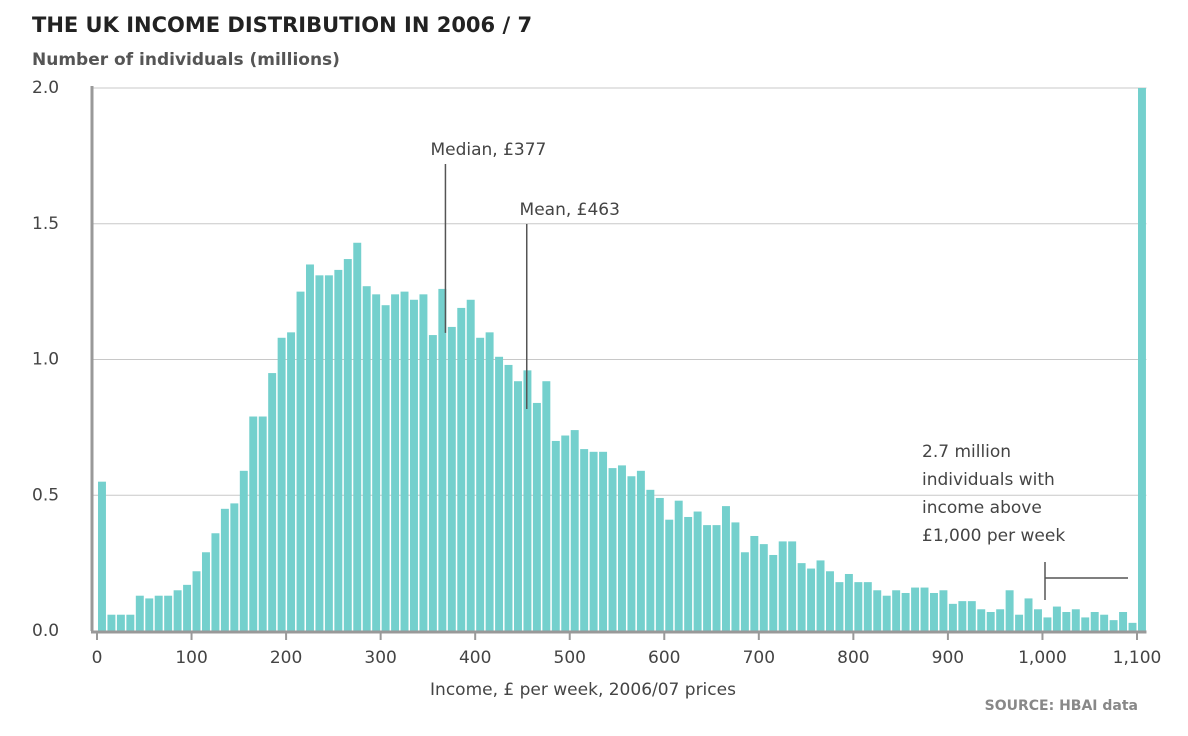 The width and height of the screenshot is (1188, 736). What do you see at coordinates (45, 495) in the screenshot?
I see `y-tick-label: 0.5` at bounding box center [45, 495].